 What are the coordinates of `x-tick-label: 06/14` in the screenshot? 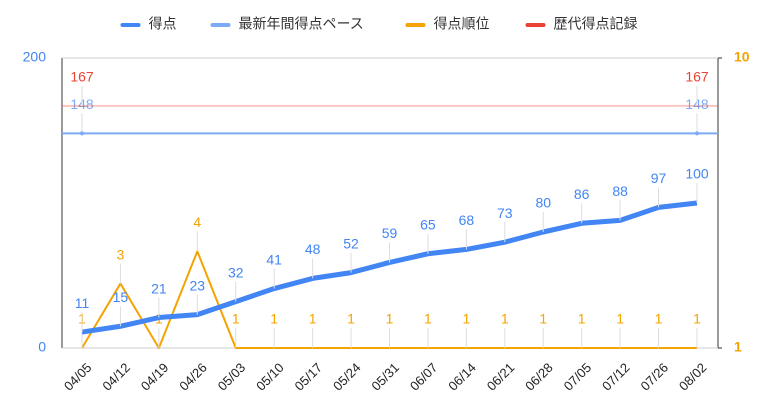 It's located at (462, 377).